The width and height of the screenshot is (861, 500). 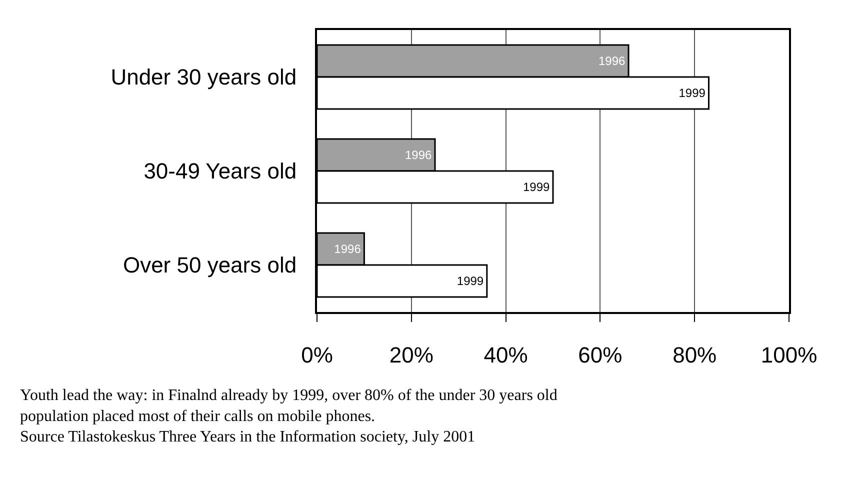 What do you see at coordinates (411, 355) in the screenshot?
I see `x-tick-label: 20%` at bounding box center [411, 355].